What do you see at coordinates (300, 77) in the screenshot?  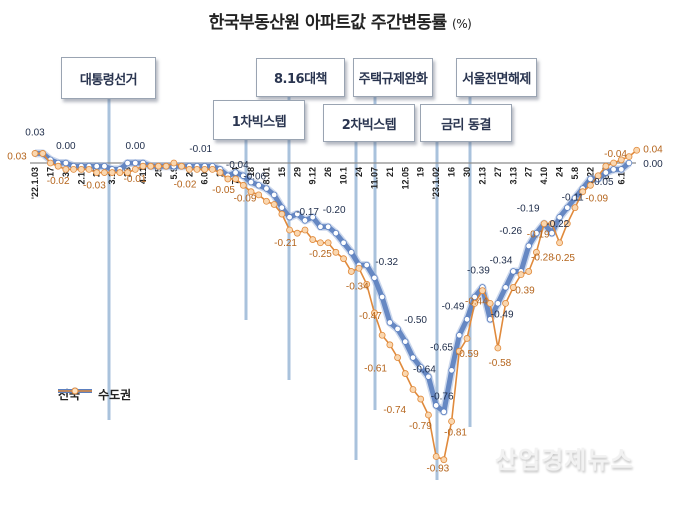 I see `event-label-box: 8.16대책` at bounding box center [300, 77].